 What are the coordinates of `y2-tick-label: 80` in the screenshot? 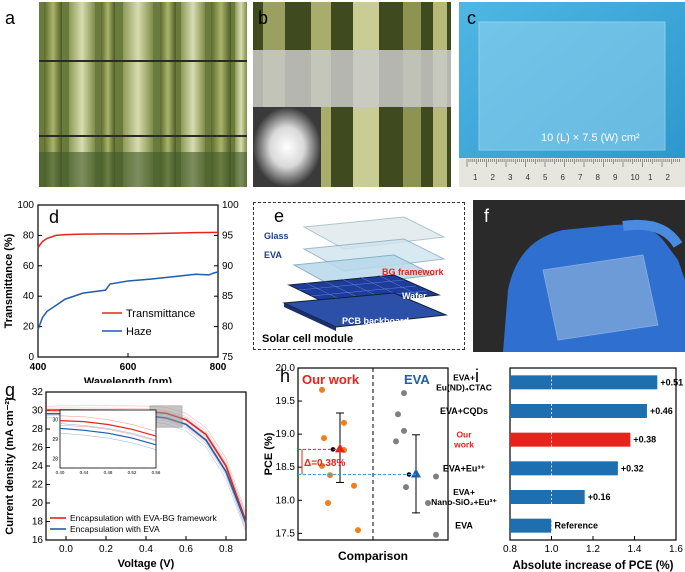 It's located at (228, 327).